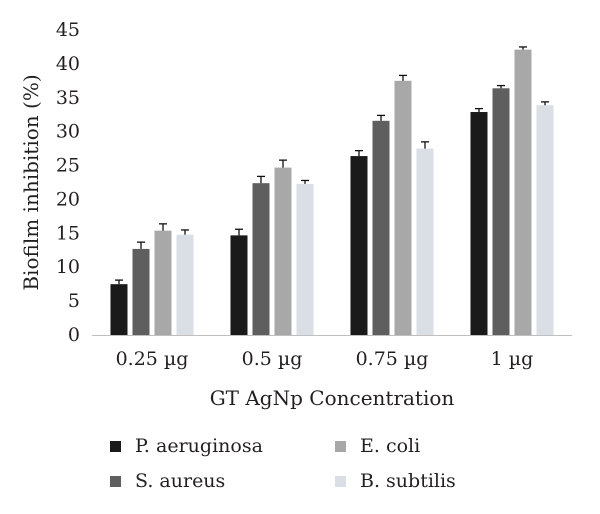 This screenshot has width=600, height=514. What do you see at coordinates (31, 182) in the screenshot?
I see `y-axis-title: Biofilm inhibition (%)` at bounding box center [31, 182].